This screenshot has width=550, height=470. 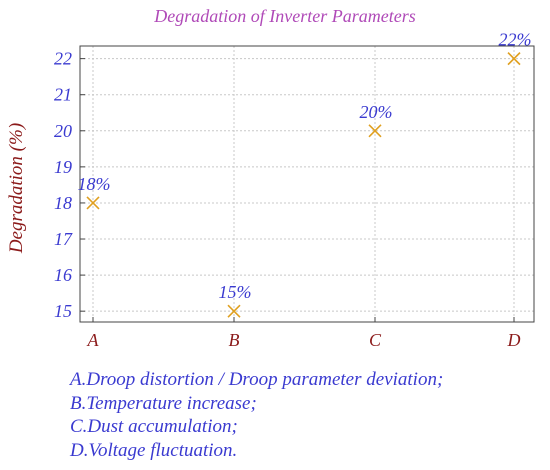 I want to click on data-label: 22%, so click(x=515, y=40).